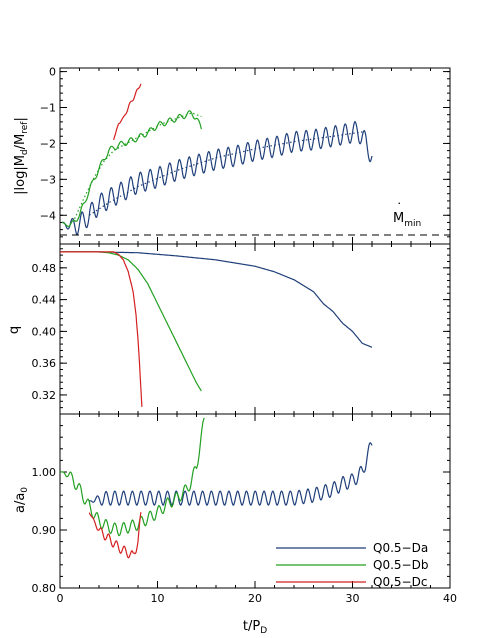 This screenshot has height=638, width=502. I want to click on series-line-top-Db-fit, so click(138, 166).